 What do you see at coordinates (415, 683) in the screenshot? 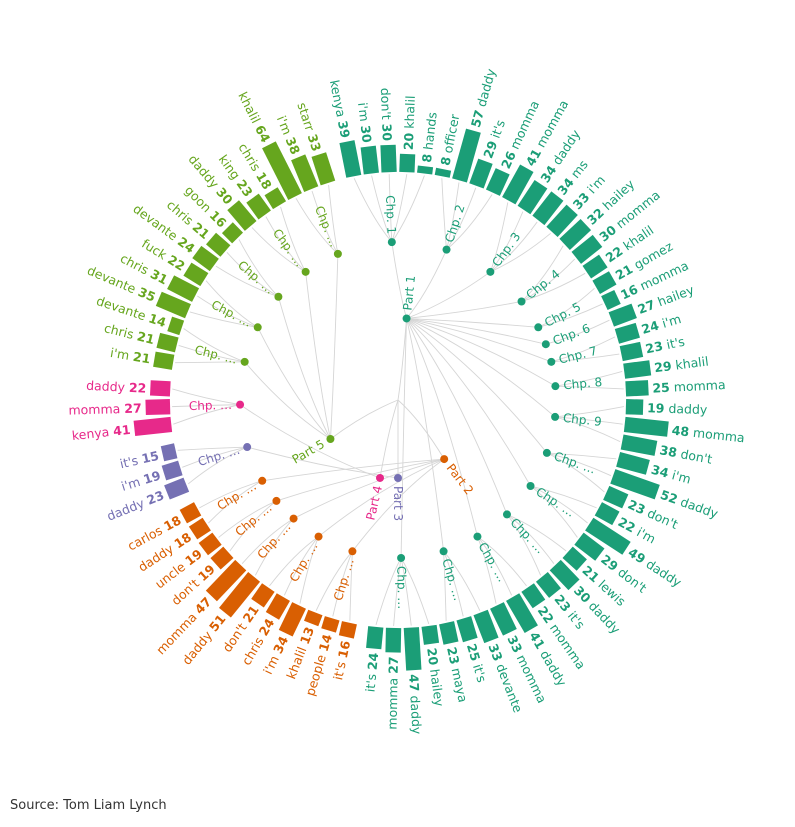
I see `word-count: 47` at bounding box center [415, 683].